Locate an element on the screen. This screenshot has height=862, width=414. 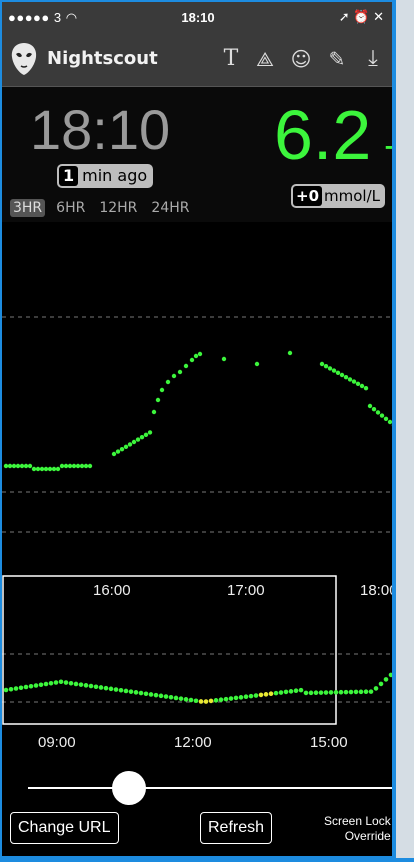
shapes-icon: ⟁ is located at coordinates (265, 59).